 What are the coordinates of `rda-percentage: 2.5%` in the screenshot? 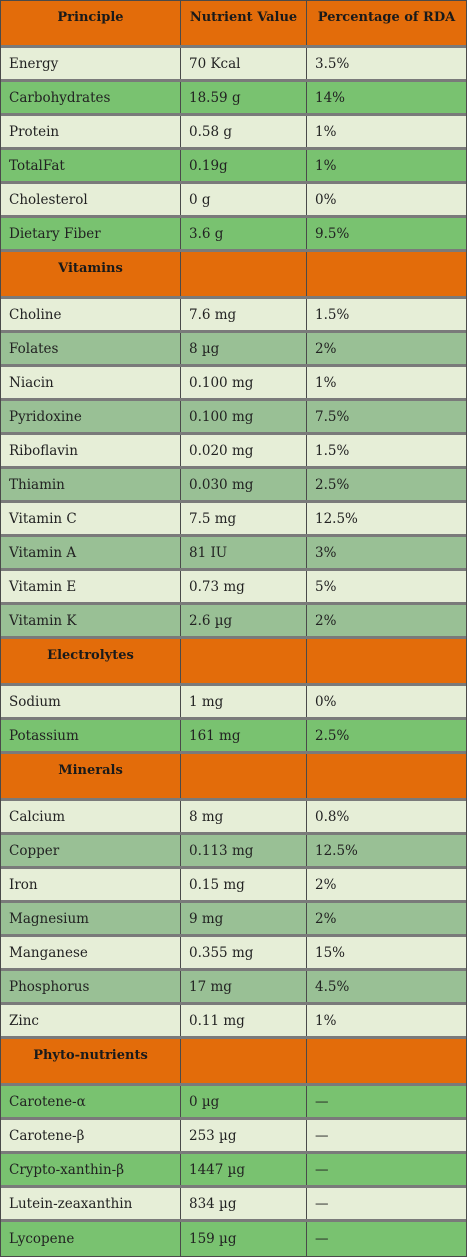 It's located at (332, 484).